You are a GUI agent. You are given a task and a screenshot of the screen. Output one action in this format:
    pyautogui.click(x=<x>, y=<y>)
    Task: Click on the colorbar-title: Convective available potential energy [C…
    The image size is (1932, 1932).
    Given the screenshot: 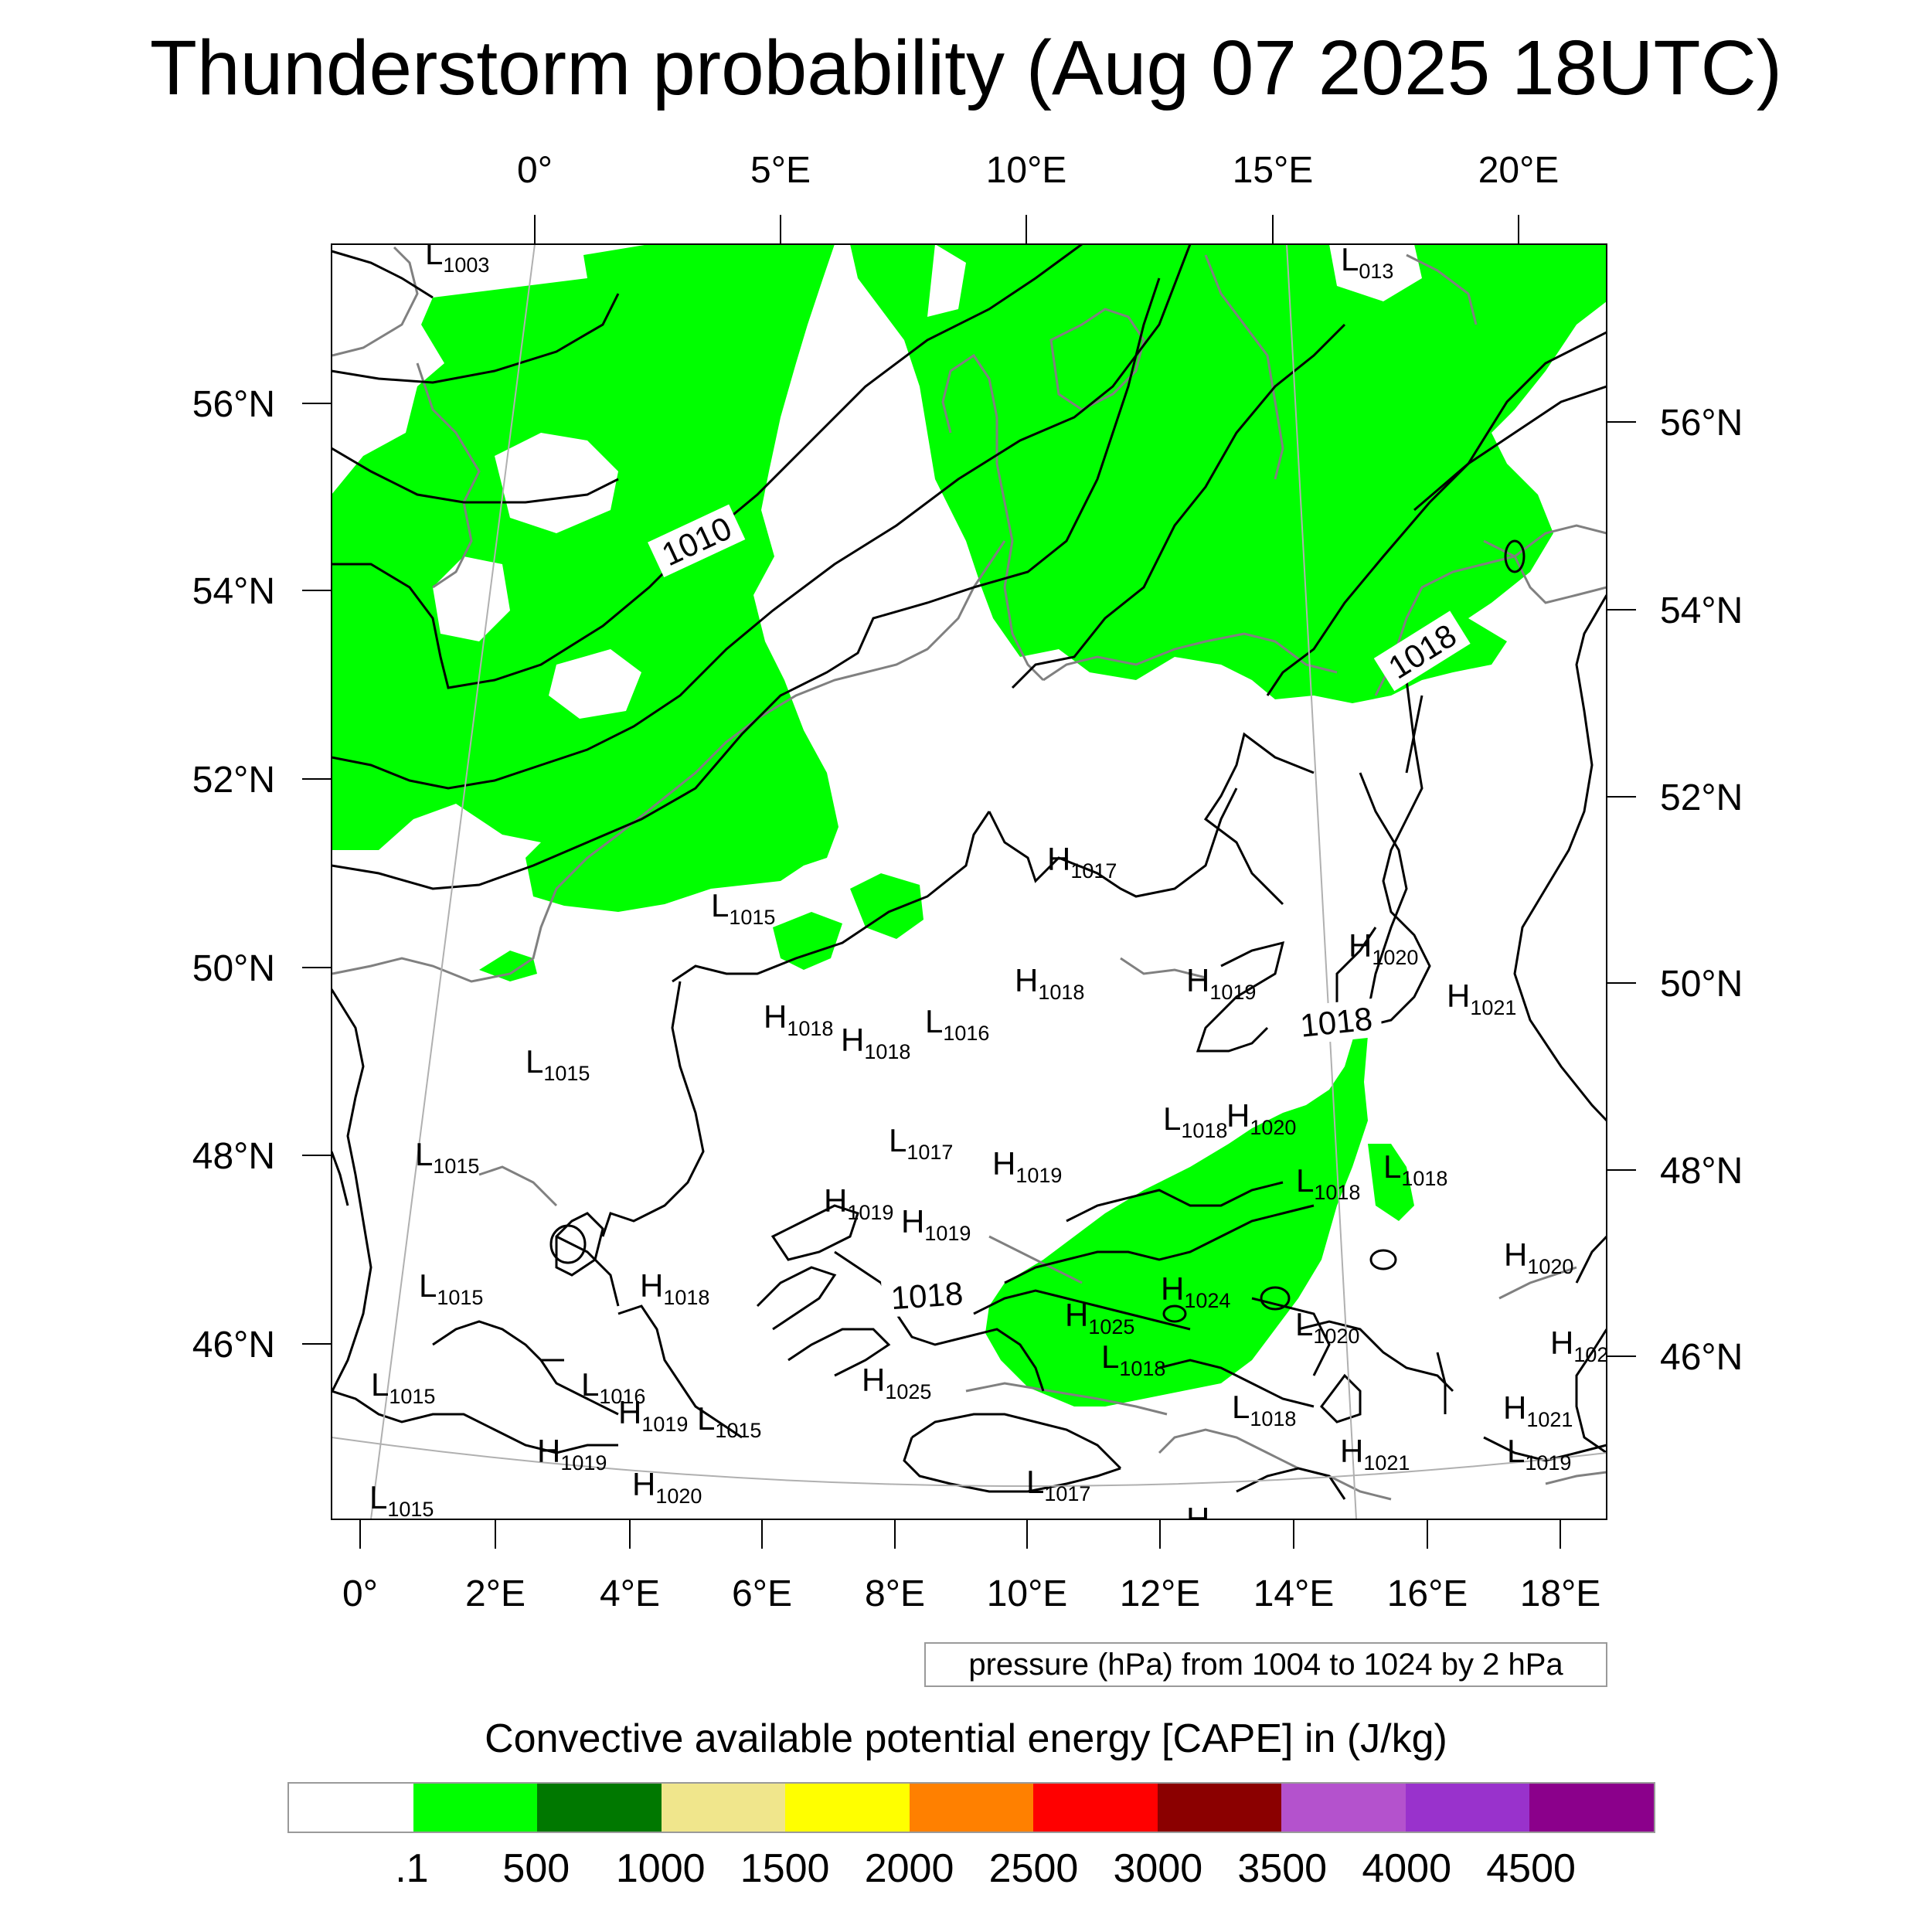 What is the action you would take?
    pyautogui.click(x=966, y=1739)
    